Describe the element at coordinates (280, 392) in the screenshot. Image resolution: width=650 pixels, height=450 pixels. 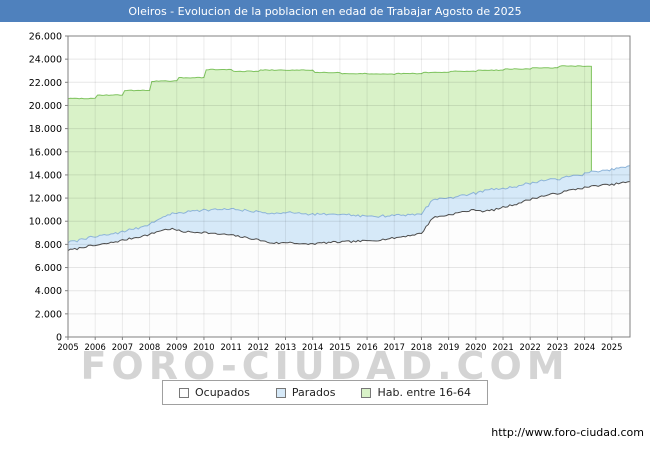
I see `parados-color-swatch` at that location.